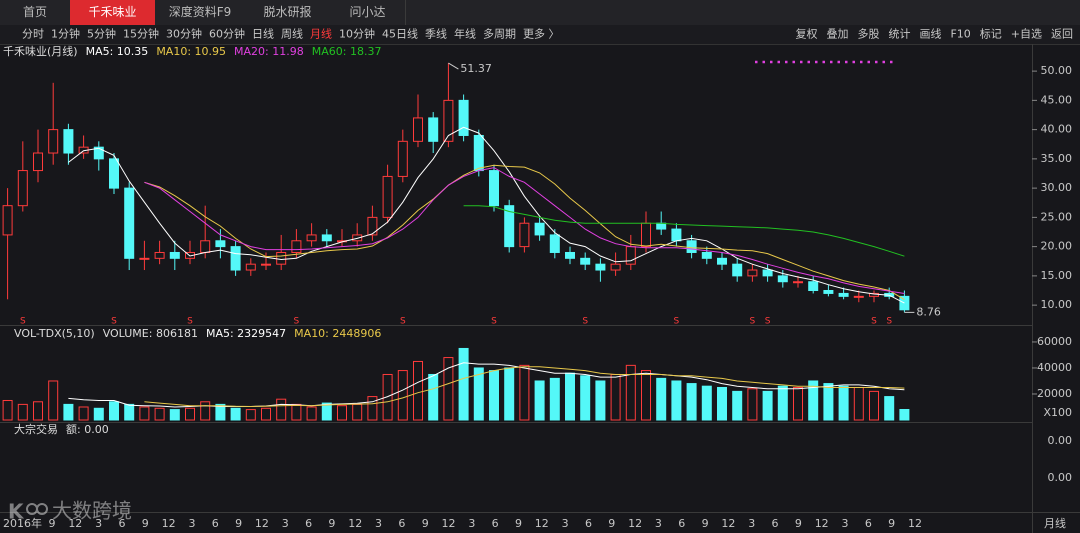 The image size is (1080, 533). What do you see at coordinates (184, 34) in the screenshot?
I see `period-button: 30分钟` at bounding box center [184, 34].